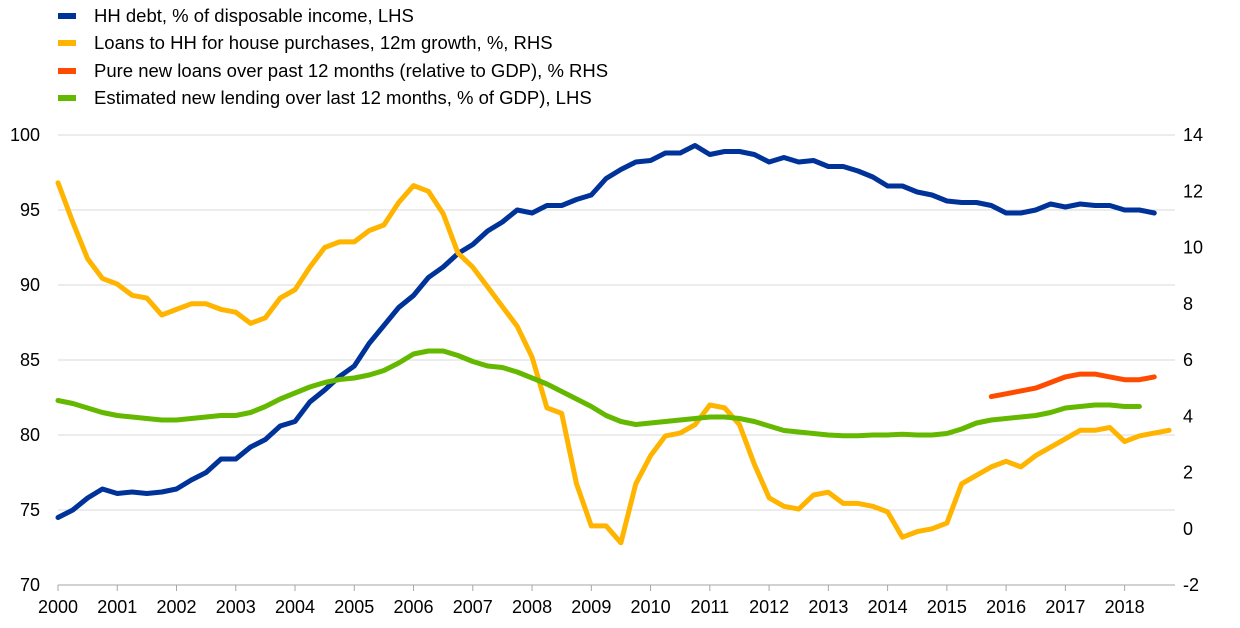 The width and height of the screenshot is (1240, 628). Describe the element at coordinates (947, 607) in the screenshot. I see `x-tick-label: 2015` at that location.